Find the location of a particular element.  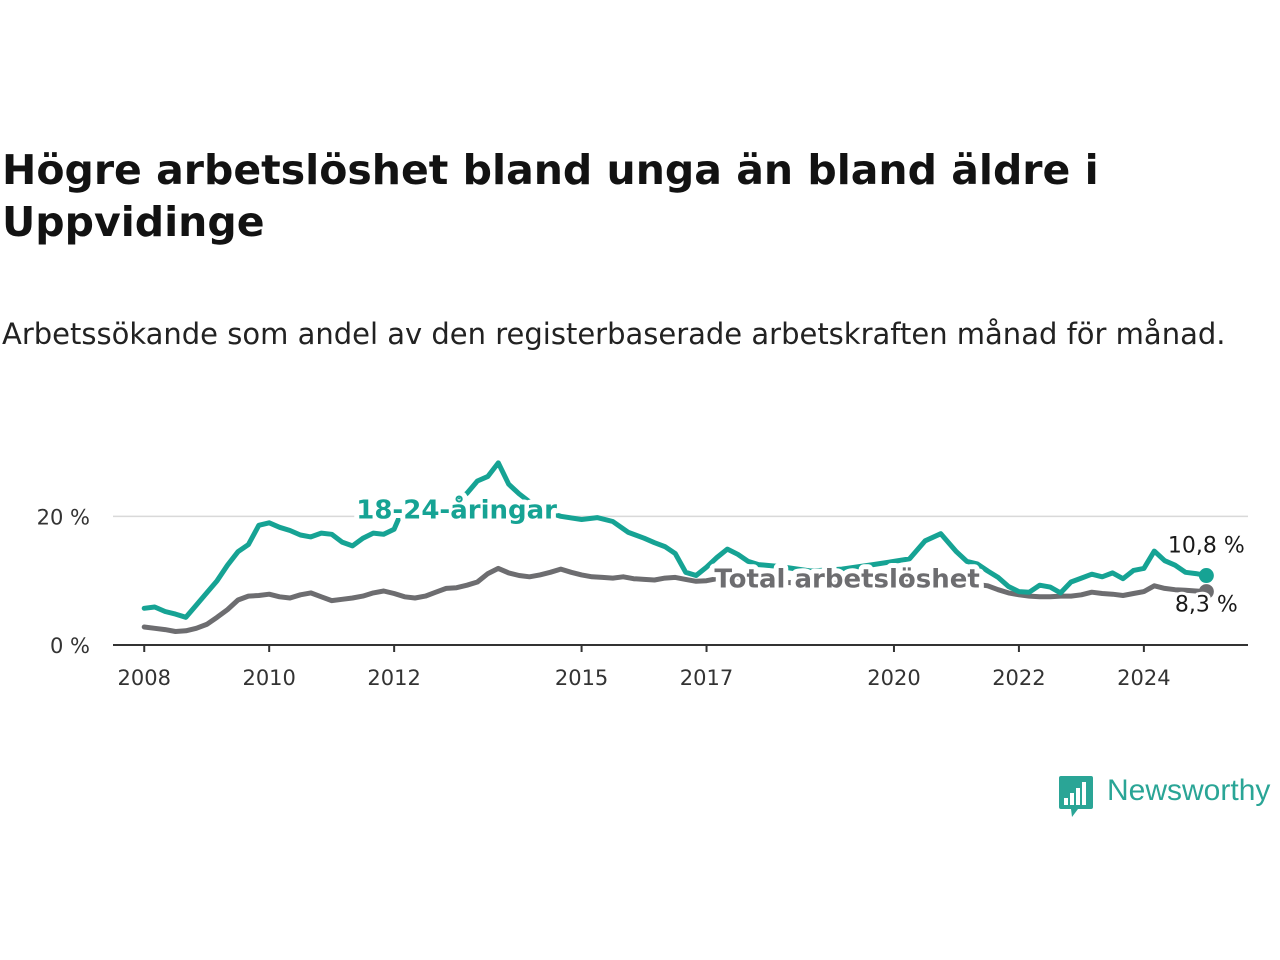

x-tick-label: 2020 is located at coordinates (893, 678).